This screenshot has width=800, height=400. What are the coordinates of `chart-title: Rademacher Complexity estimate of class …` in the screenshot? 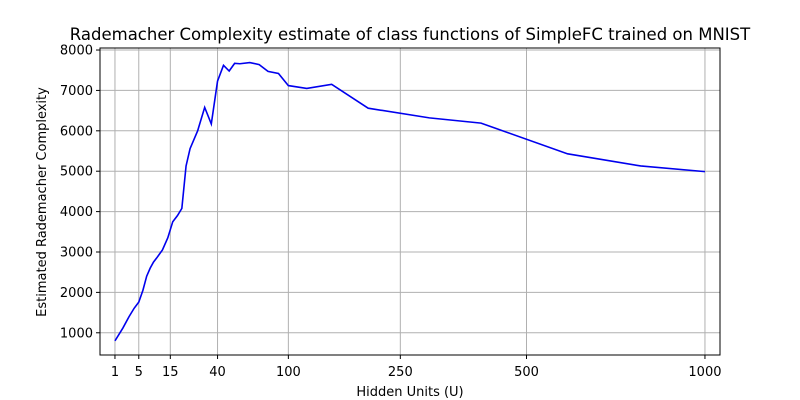 It's located at (410, 34).